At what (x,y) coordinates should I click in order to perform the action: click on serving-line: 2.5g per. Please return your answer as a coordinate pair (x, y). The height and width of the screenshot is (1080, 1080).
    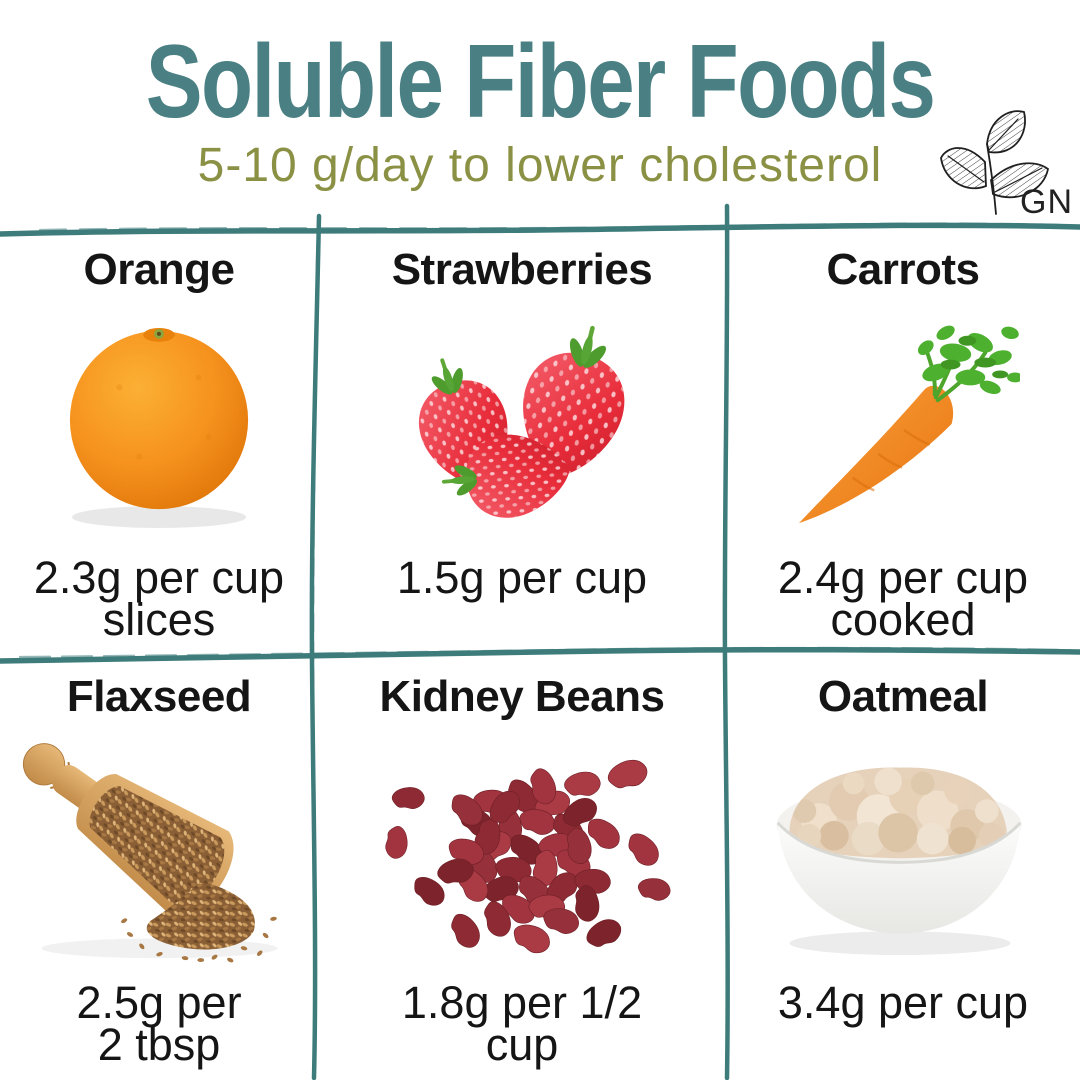
    Looking at the image, I should click on (159, 1002).